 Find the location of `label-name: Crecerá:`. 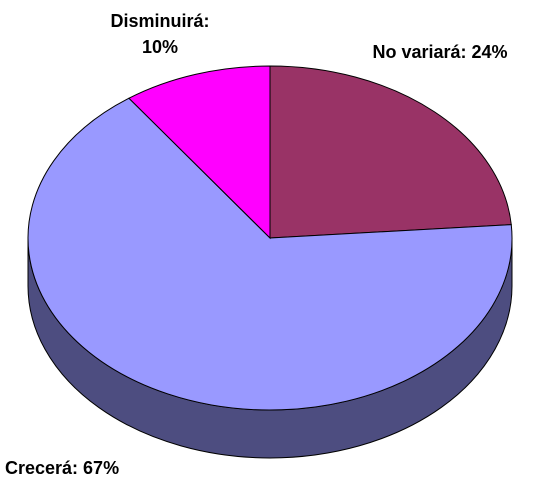

label-name: Crecerá: is located at coordinates (41, 468).